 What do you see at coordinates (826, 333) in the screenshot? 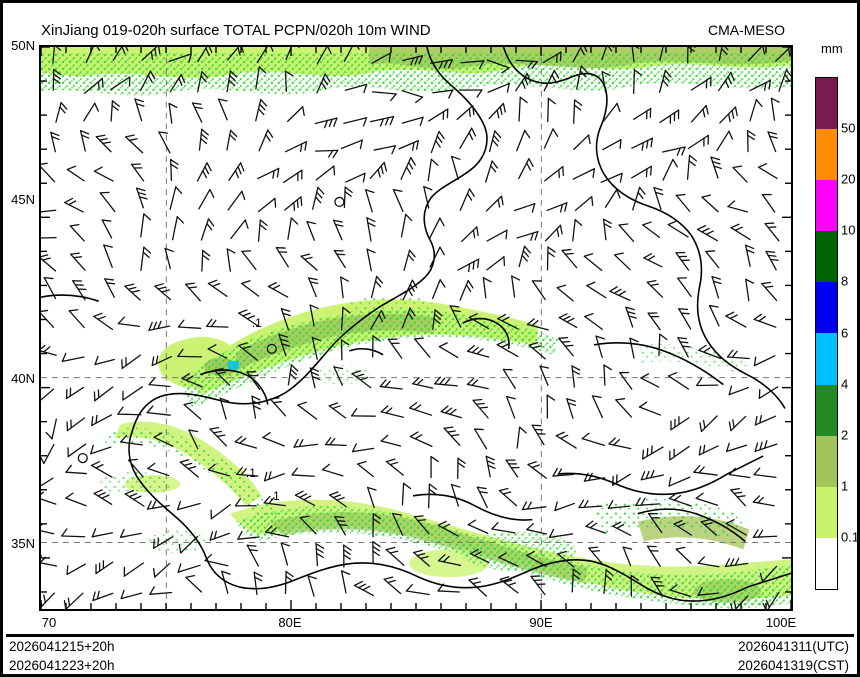
I see `colorbar` at bounding box center [826, 333].